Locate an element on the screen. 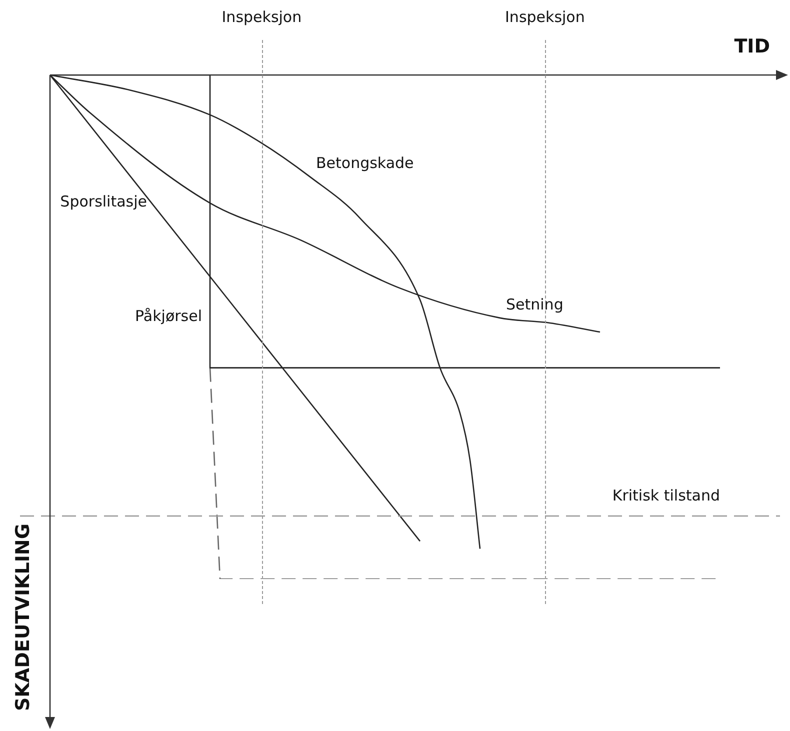 This screenshot has width=790, height=731. x-axis-title: TID is located at coordinates (752, 46).